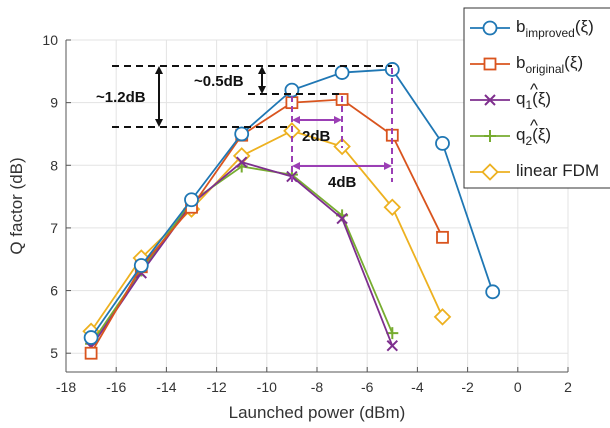  Describe the element at coordinates (518, 387) in the screenshot. I see `x-tick-label: 0` at that location.